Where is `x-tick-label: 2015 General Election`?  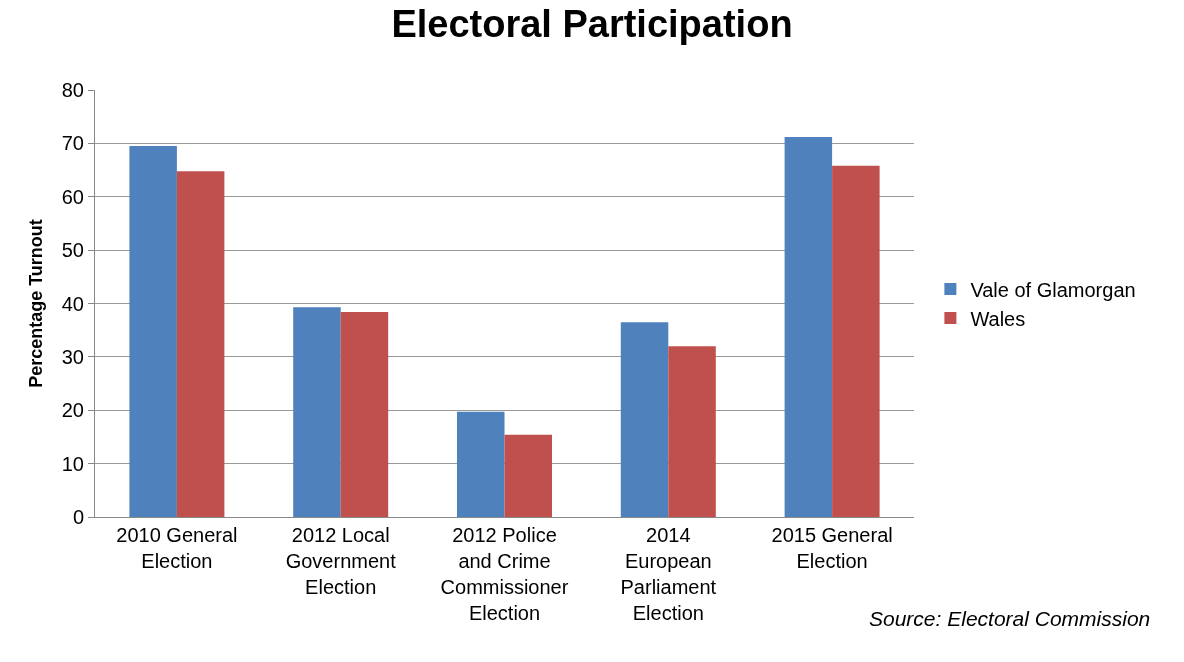 x-tick-label: 2015 General Election is located at coordinates (832, 548).